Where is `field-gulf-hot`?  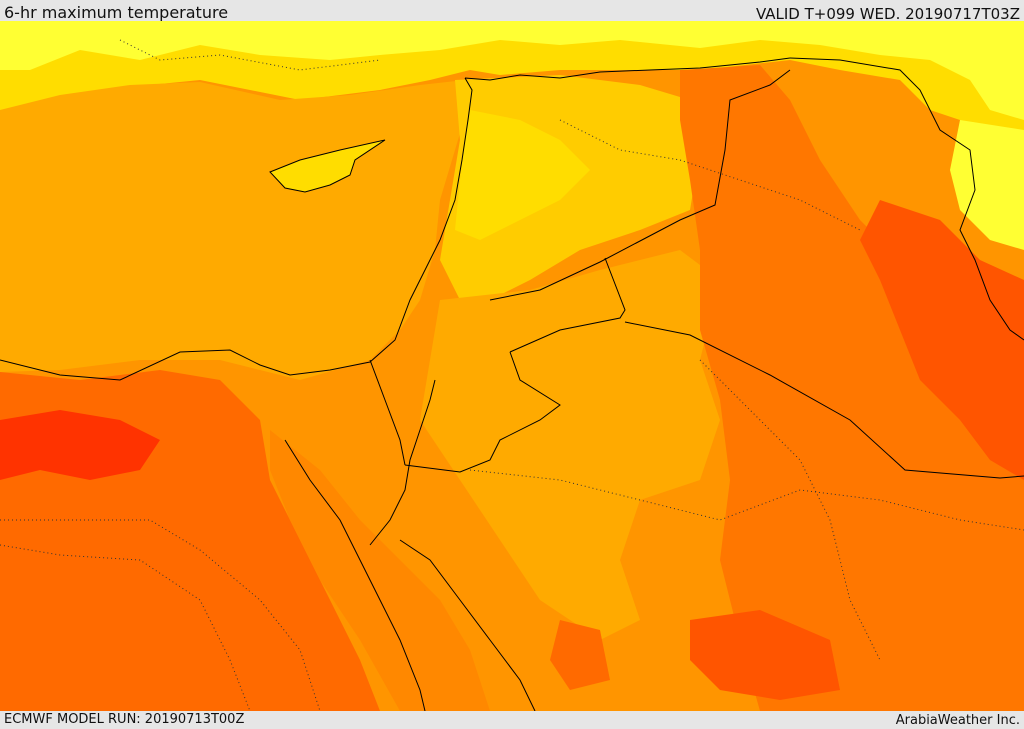
field-gulf-hot is located at coordinates (942, 340).